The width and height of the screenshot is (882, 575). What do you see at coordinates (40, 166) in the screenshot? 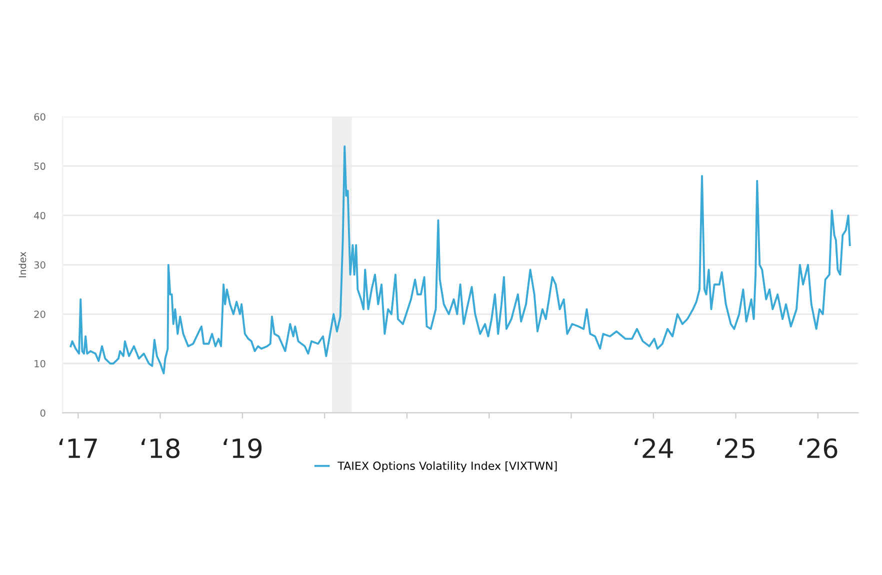
I see `y-tick-label: 50` at bounding box center [40, 166].